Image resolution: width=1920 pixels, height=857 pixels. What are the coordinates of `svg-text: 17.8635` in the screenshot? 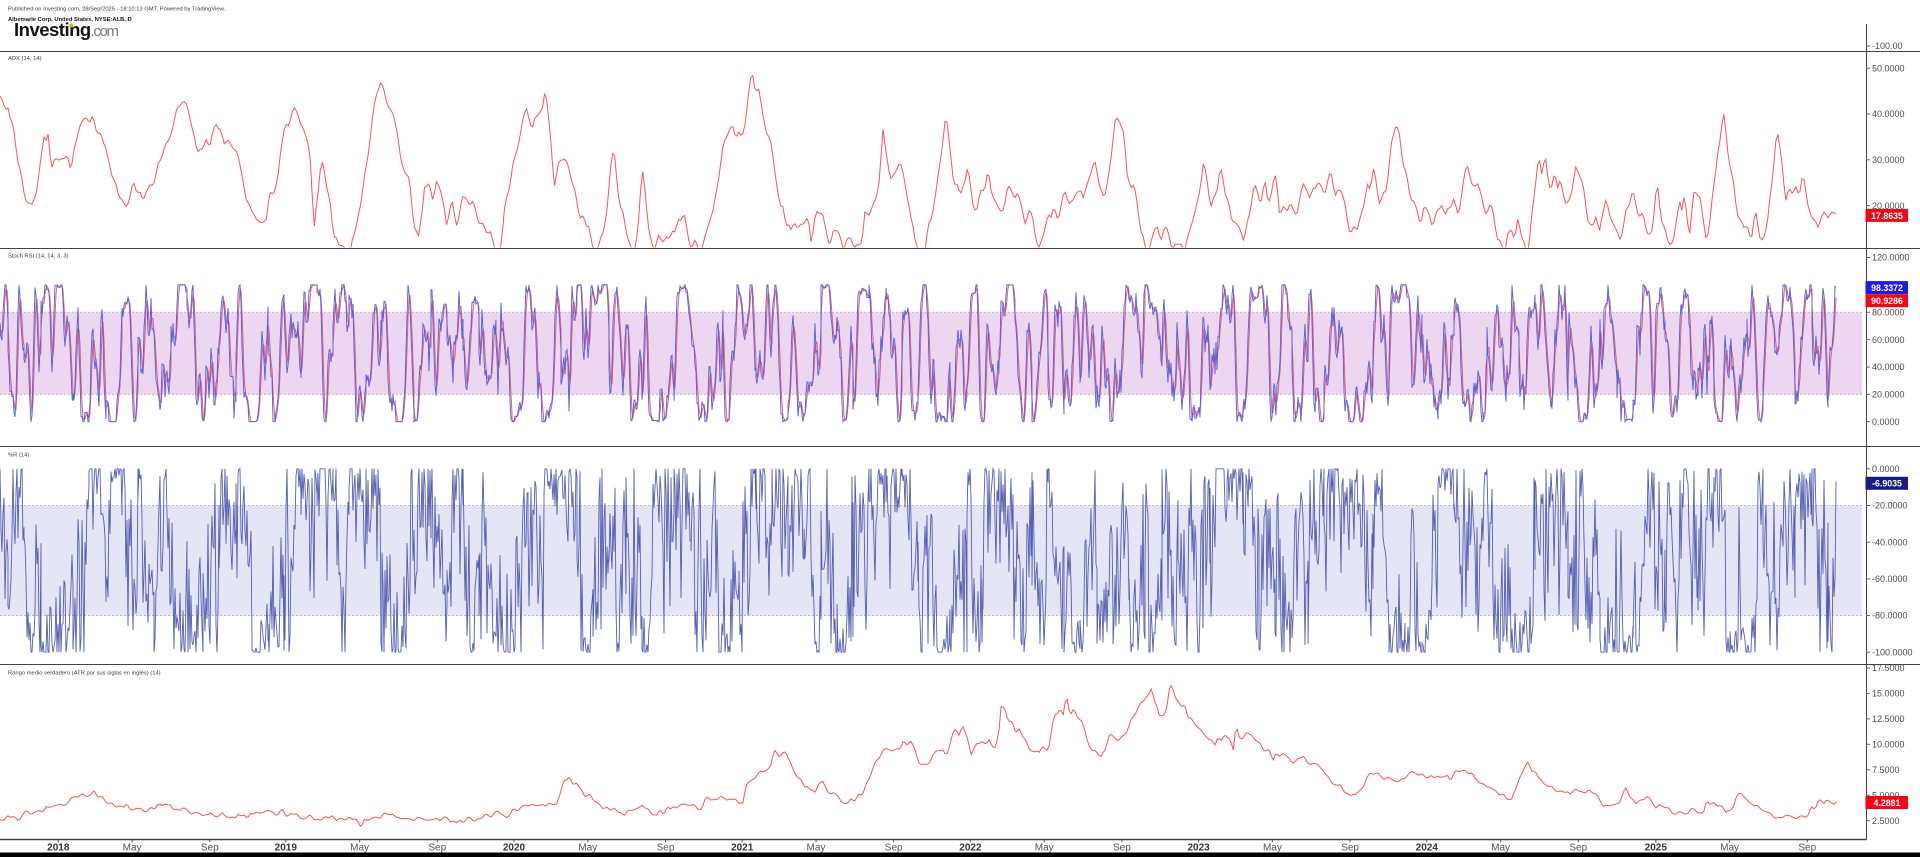 It's located at (1887, 216).